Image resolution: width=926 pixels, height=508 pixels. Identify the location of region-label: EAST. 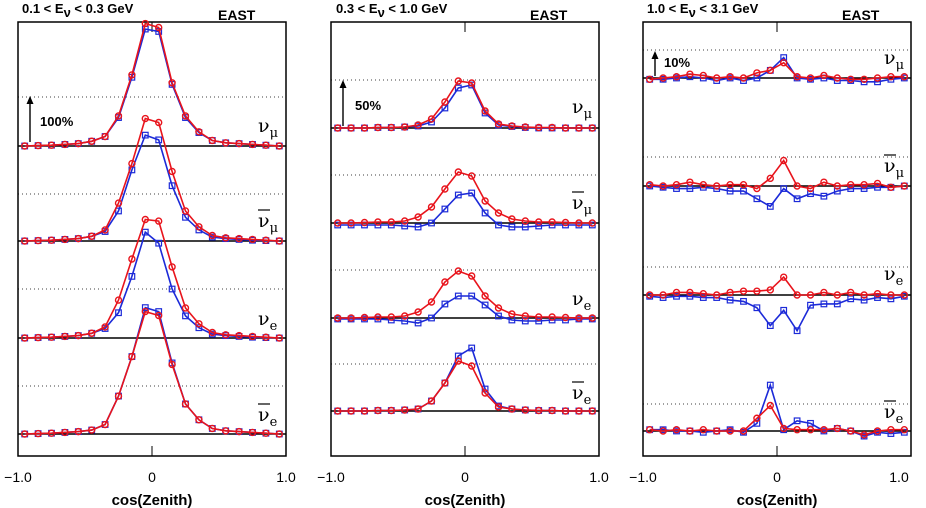
(237, 15).